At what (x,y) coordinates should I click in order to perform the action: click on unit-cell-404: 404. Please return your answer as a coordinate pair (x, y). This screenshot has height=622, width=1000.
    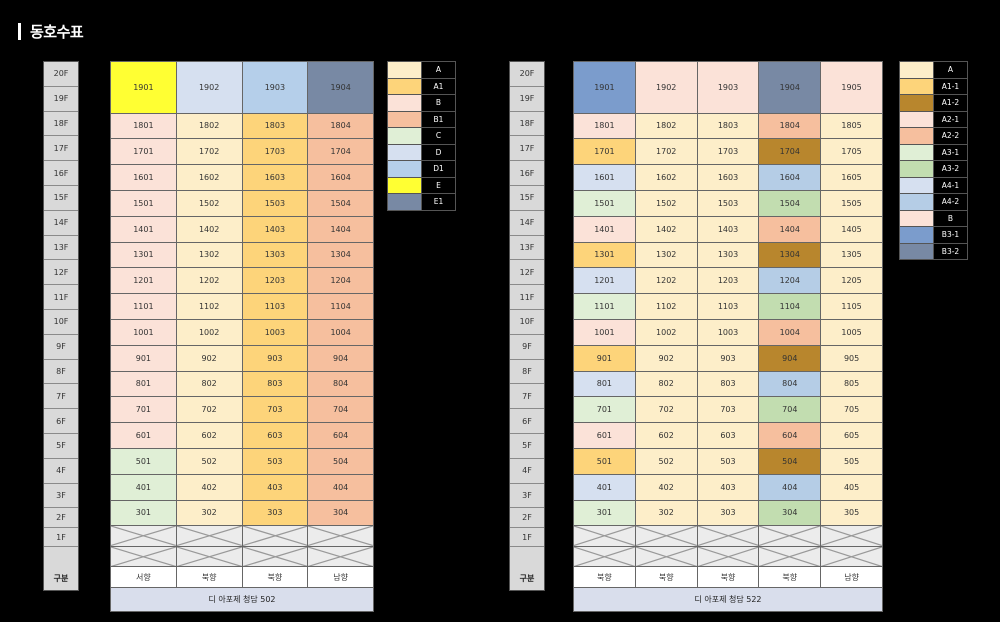
    Looking at the image, I should click on (340, 487).